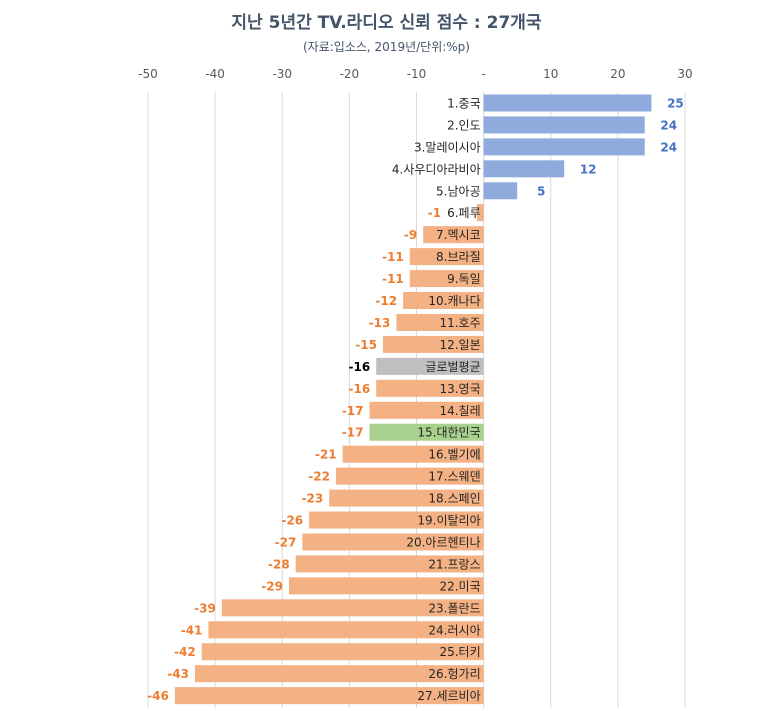 The height and width of the screenshot is (711, 773). Describe the element at coordinates (158, 696) in the screenshot. I see `data-label: -46` at that location.